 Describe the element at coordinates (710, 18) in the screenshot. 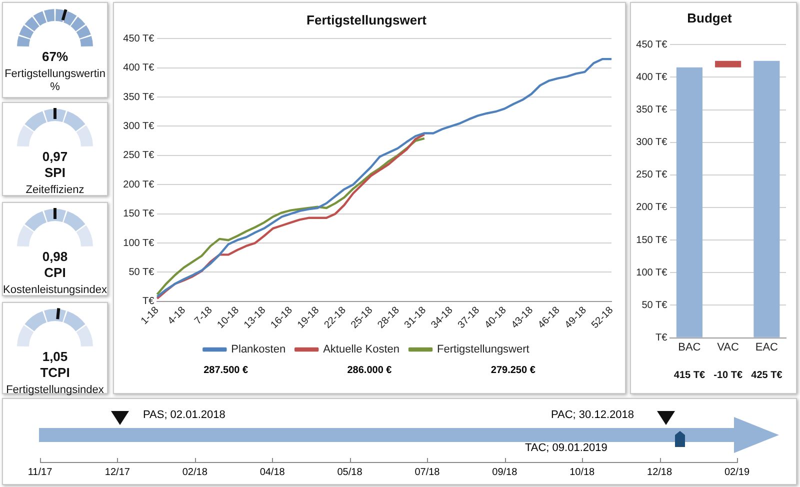

I see `chart-title: Budget` at that location.